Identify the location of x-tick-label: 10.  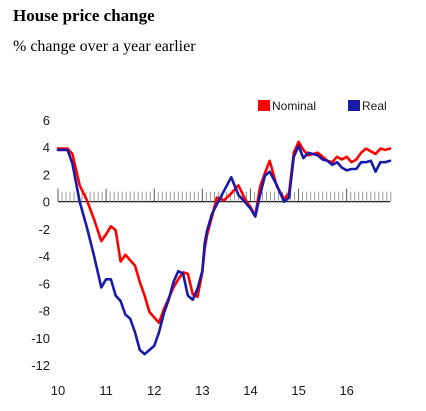
(58, 390).